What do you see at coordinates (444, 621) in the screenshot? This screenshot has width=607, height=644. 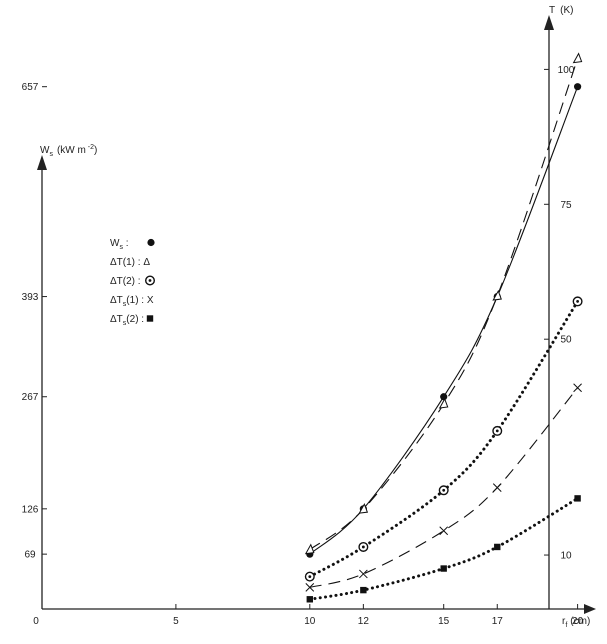 I see `x-tick-label: 15` at bounding box center [444, 621].